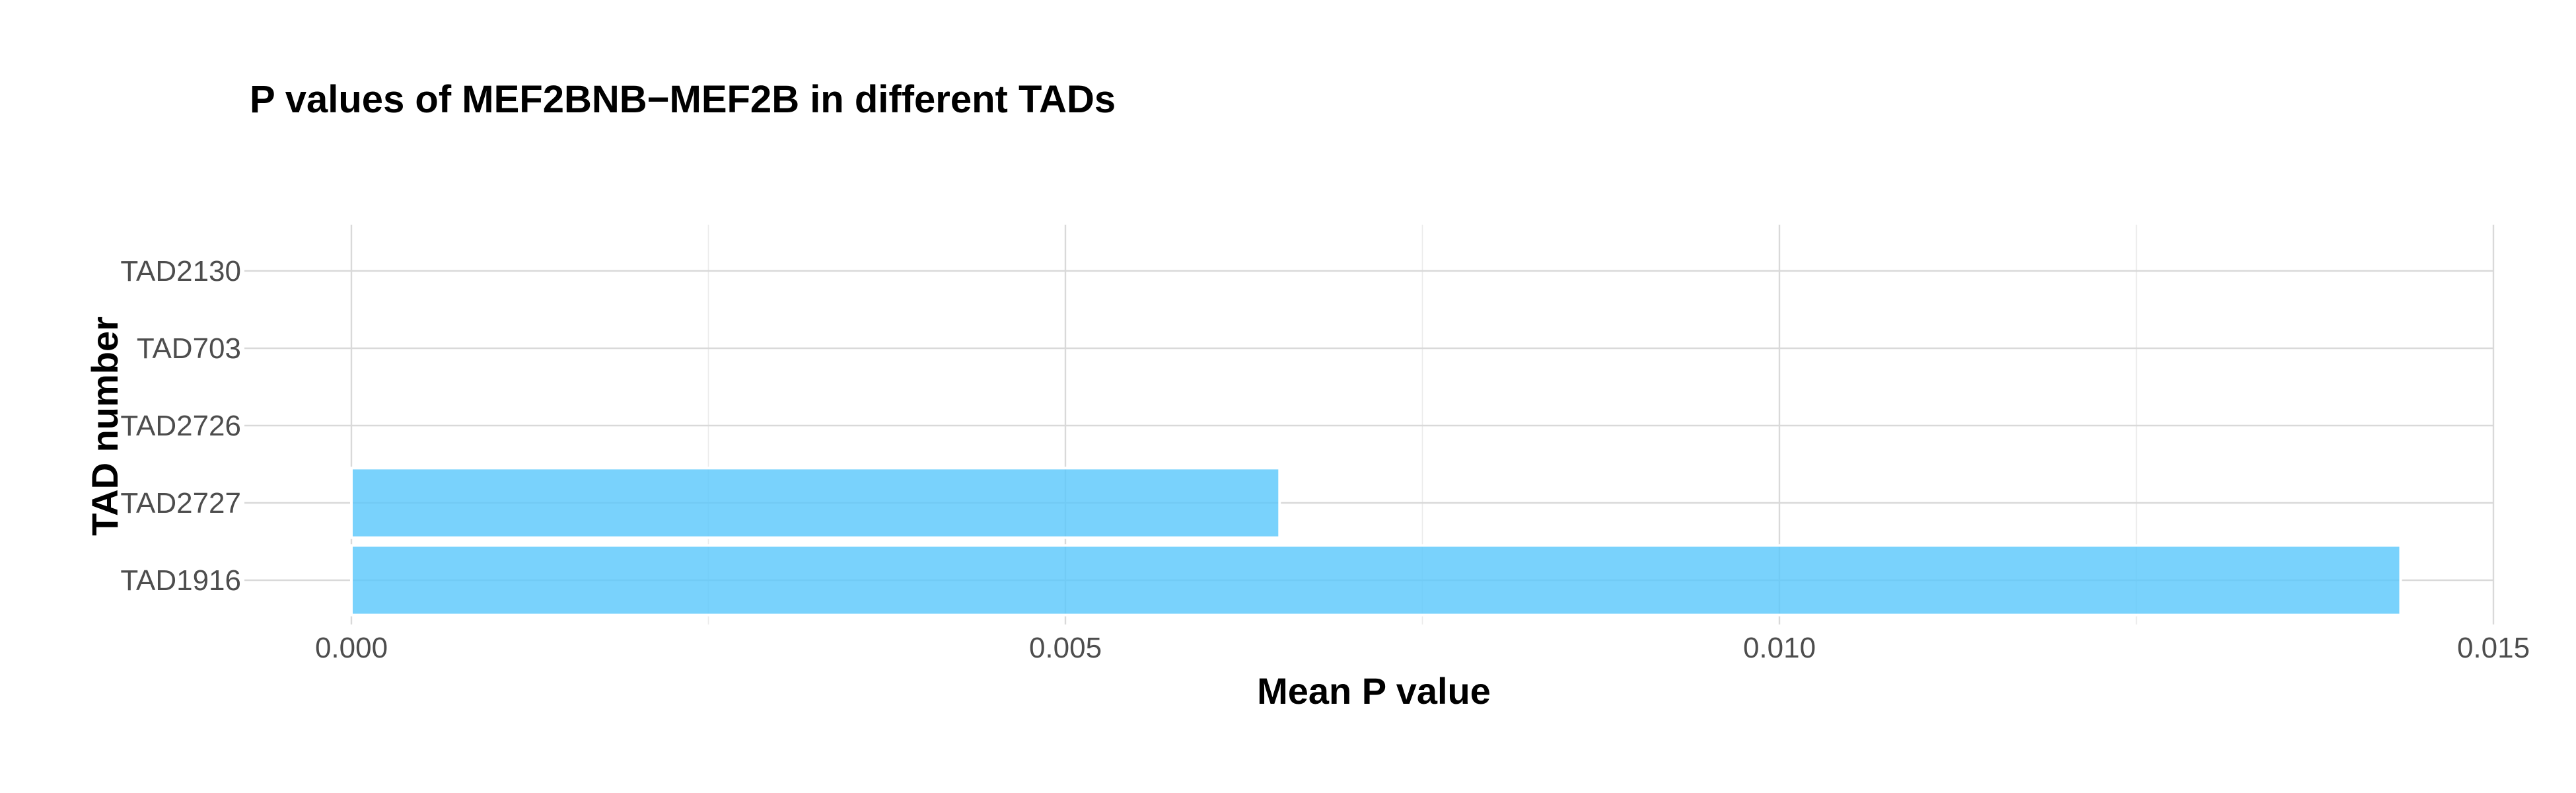 Image resolution: width=2576 pixels, height=793 pixels. What do you see at coordinates (1374, 691) in the screenshot?
I see `x-axis-title: Mean P value` at bounding box center [1374, 691].